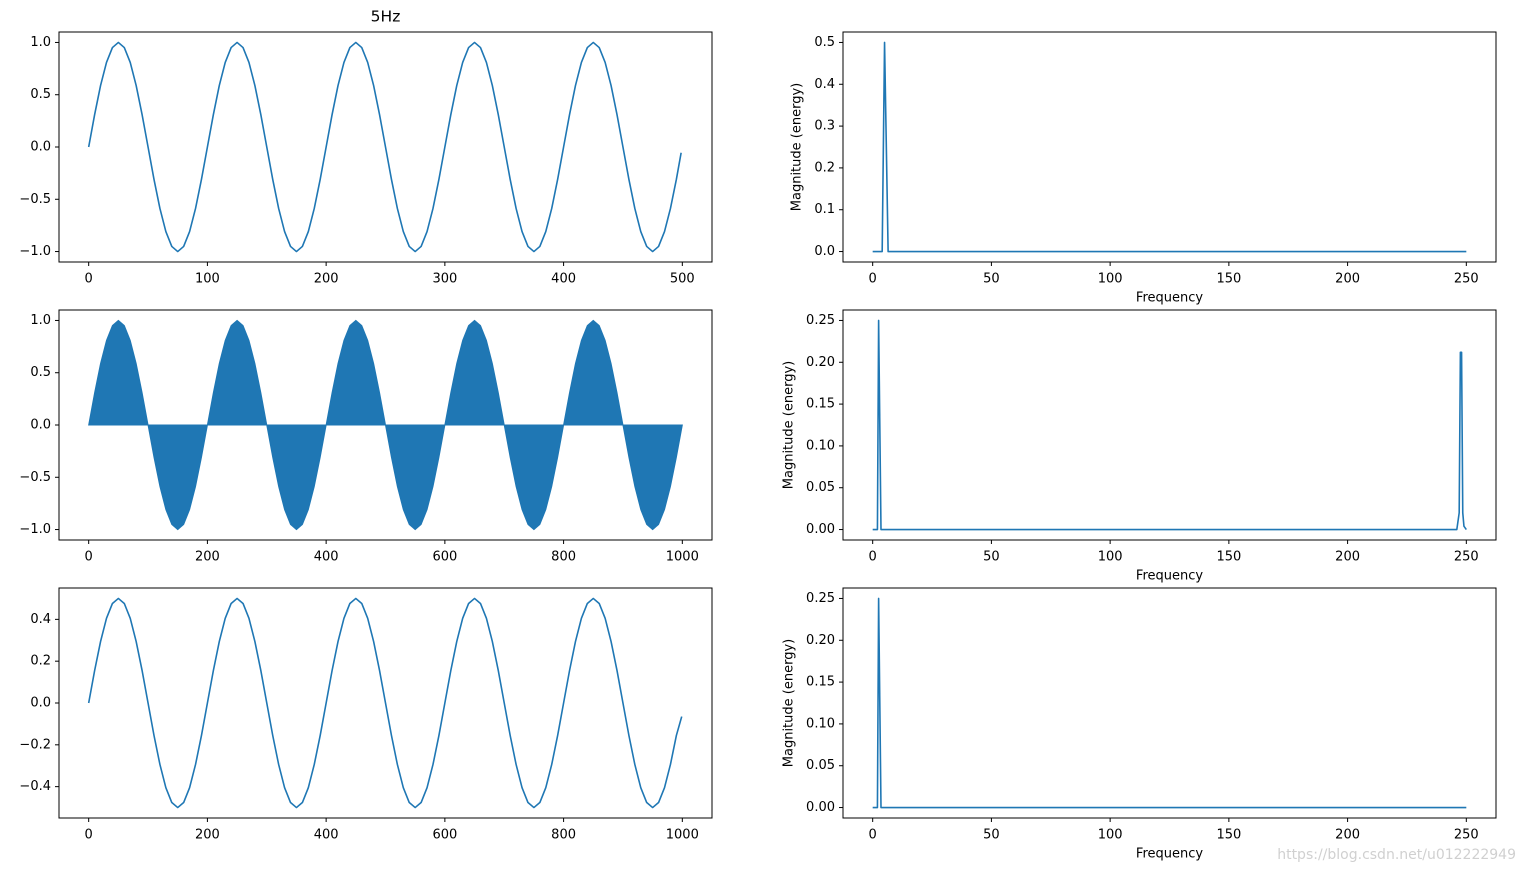  I want to click on y-tick-label: −0.2, so click(35, 744).